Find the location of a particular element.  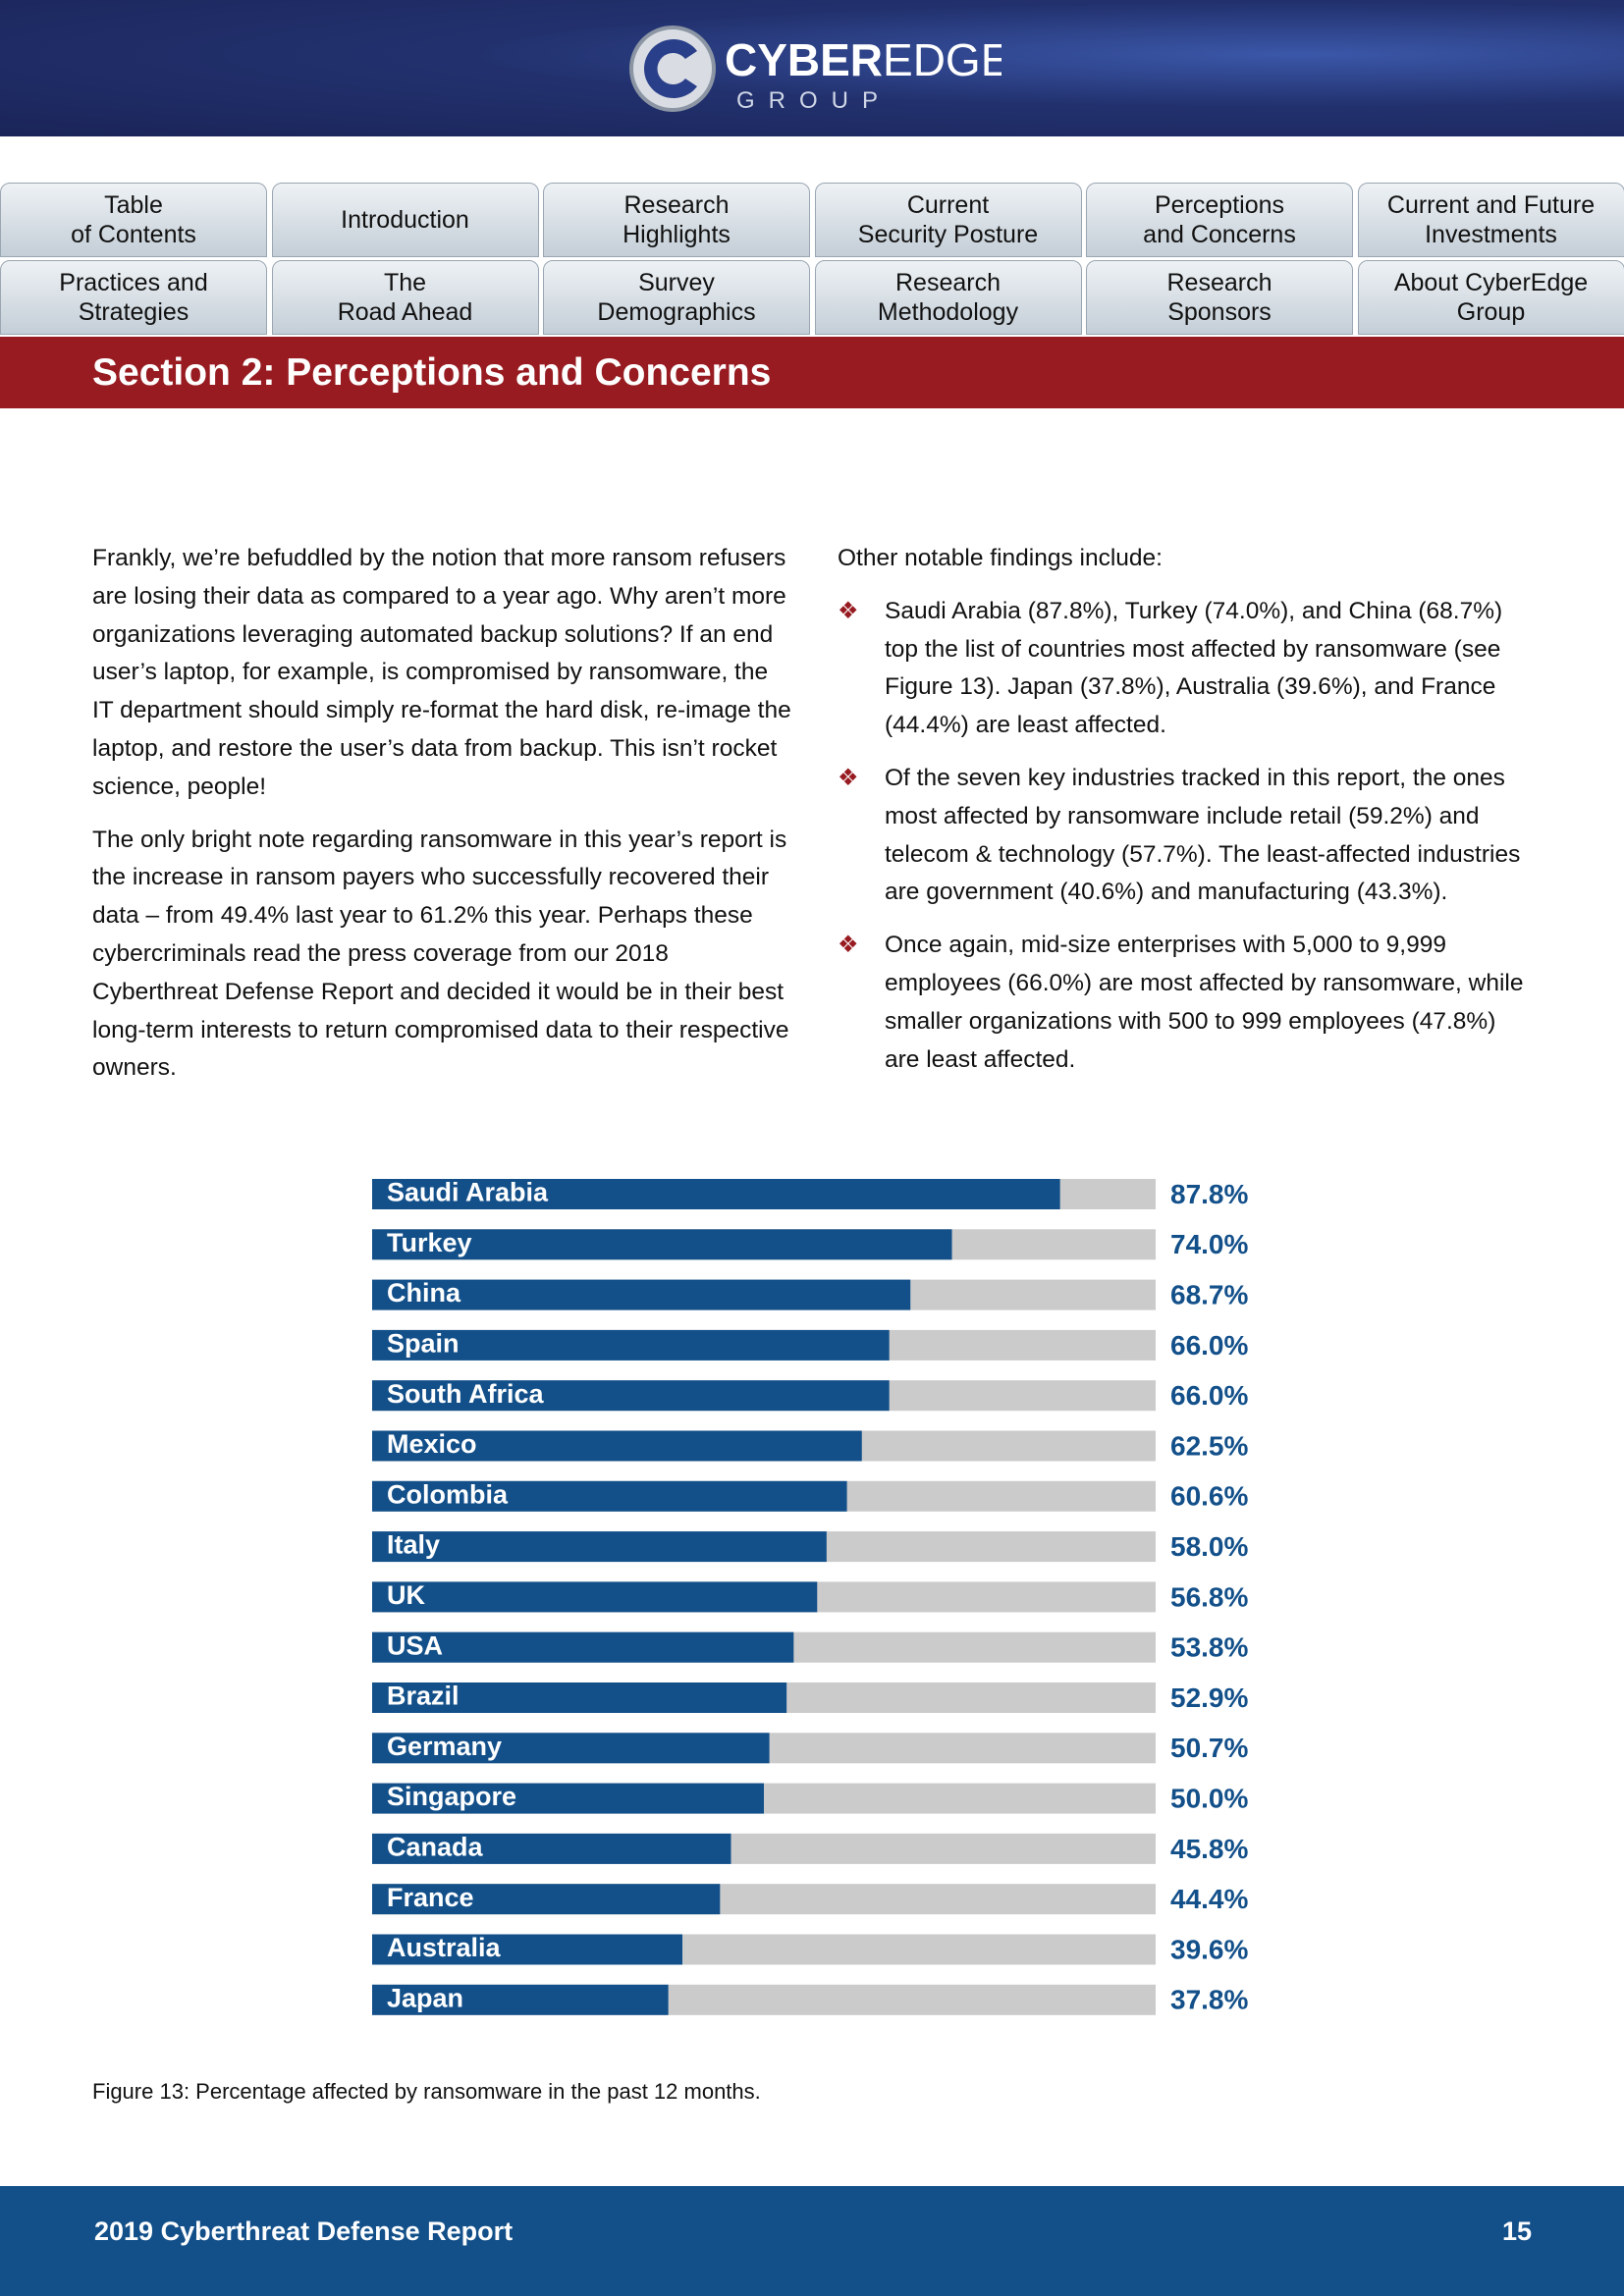

nav-tab-line: Perceptions is located at coordinates (1219, 205).